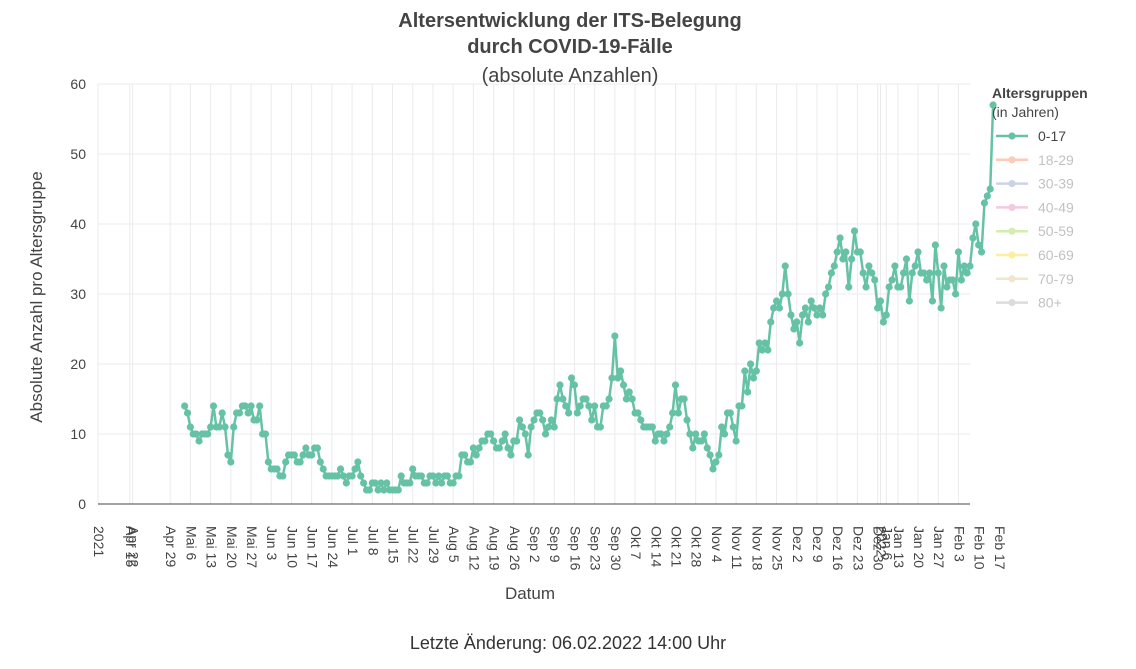  Describe the element at coordinates (1035, 160) in the screenshot. I see `legend-item-18-29: 18-29` at that location.